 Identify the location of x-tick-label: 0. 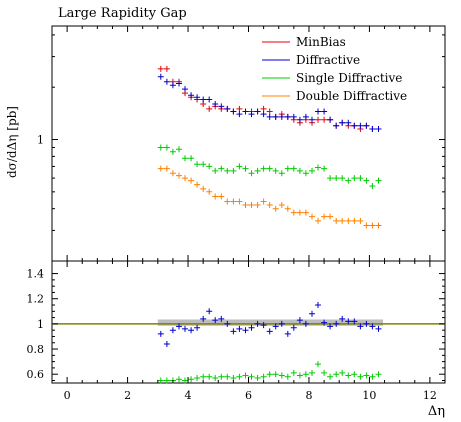
(67, 395).